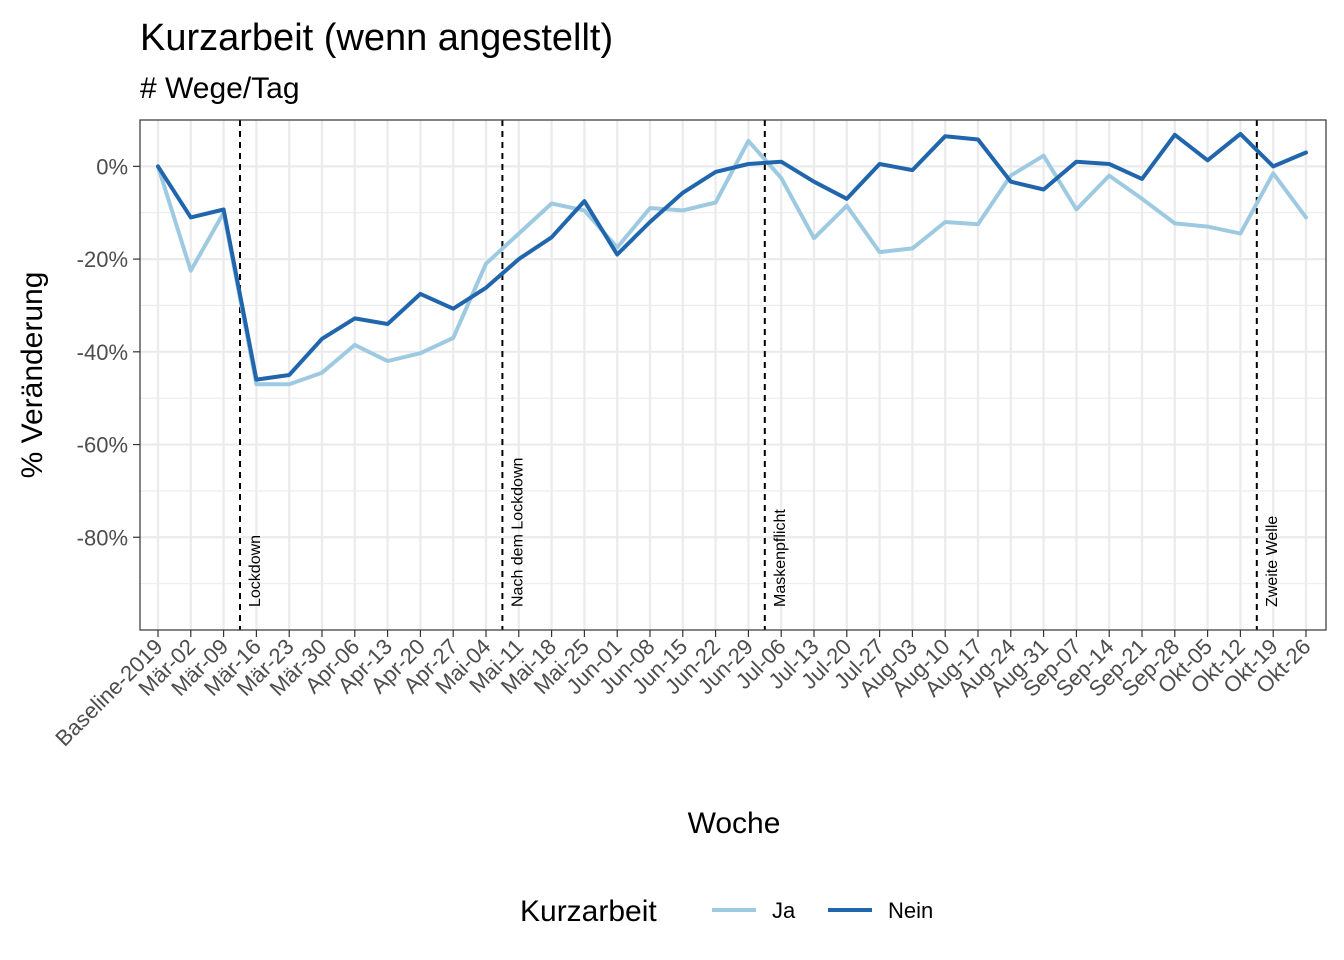 The width and height of the screenshot is (1344, 960). What do you see at coordinates (376, 38) in the screenshot?
I see `chart-title: Kurzarbeit (wenn angestellt)` at bounding box center [376, 38].